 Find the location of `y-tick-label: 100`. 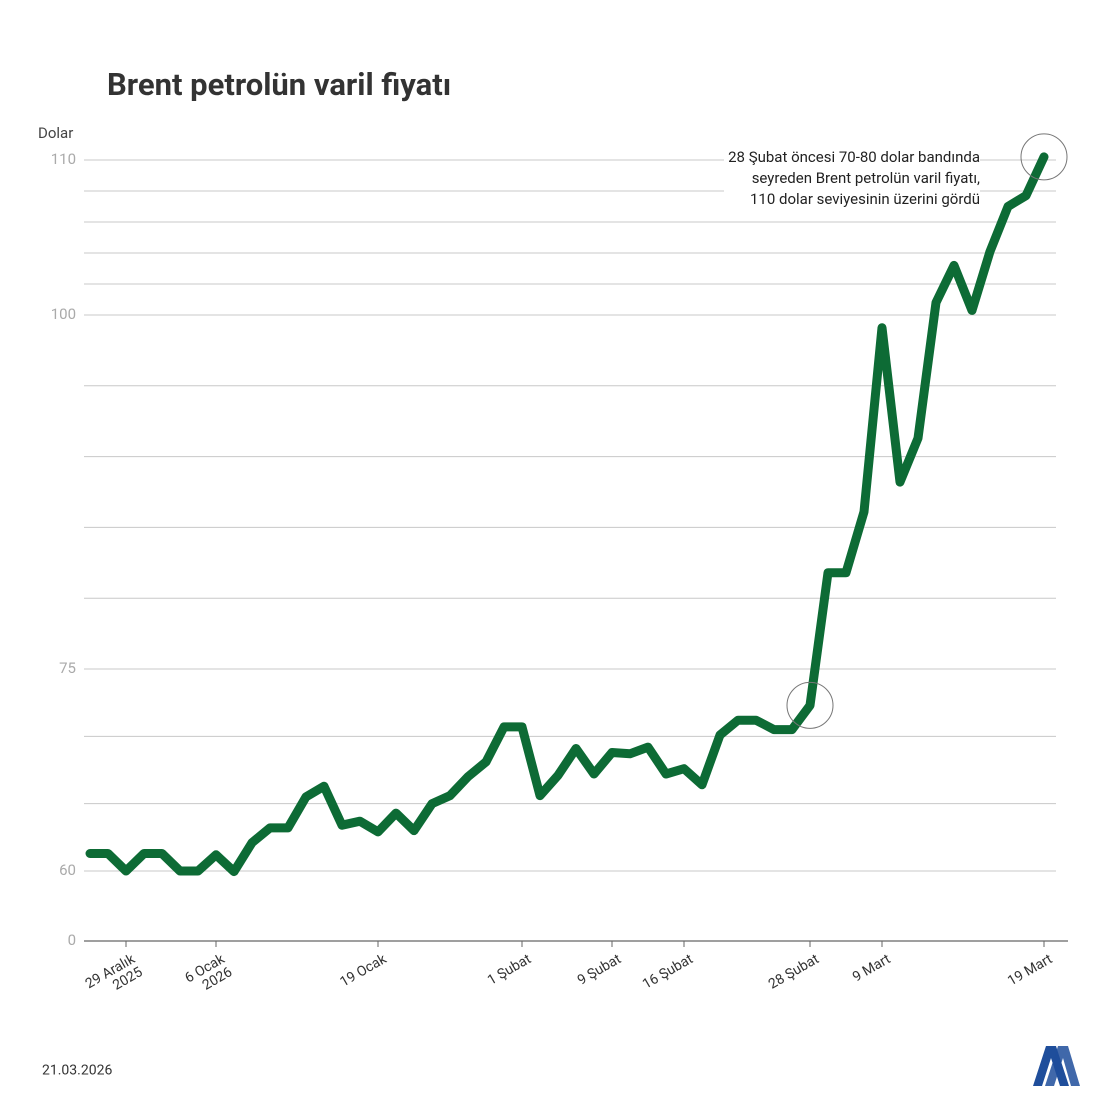

y-tick-label: 100 is located at coordinates (63, 314).